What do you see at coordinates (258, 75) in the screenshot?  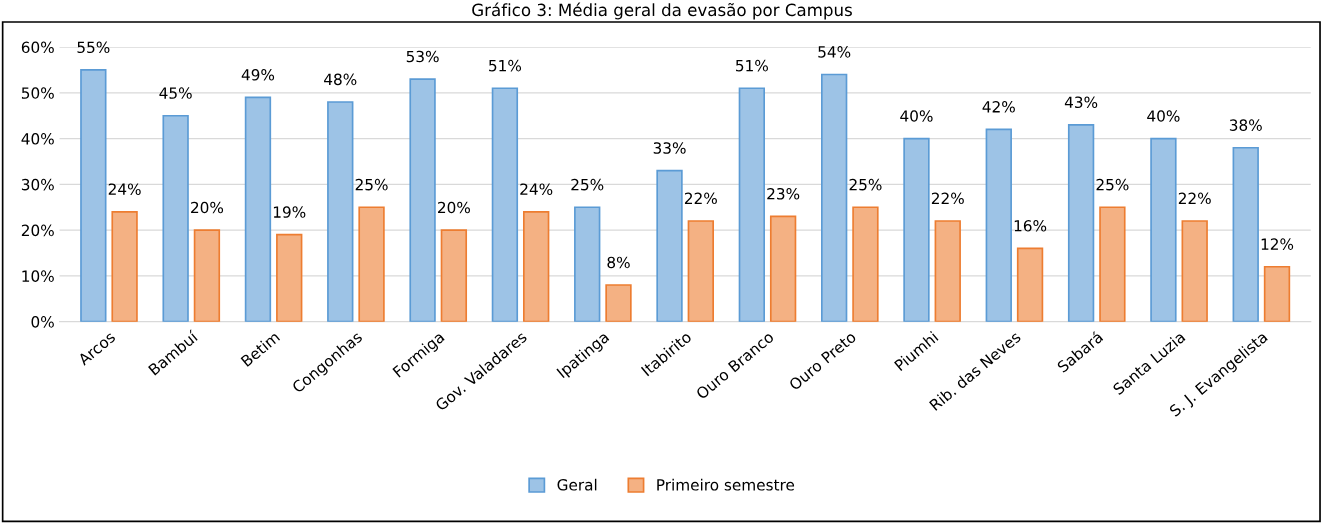 I see `data-label: 49%` at bounding box center [258, 75].